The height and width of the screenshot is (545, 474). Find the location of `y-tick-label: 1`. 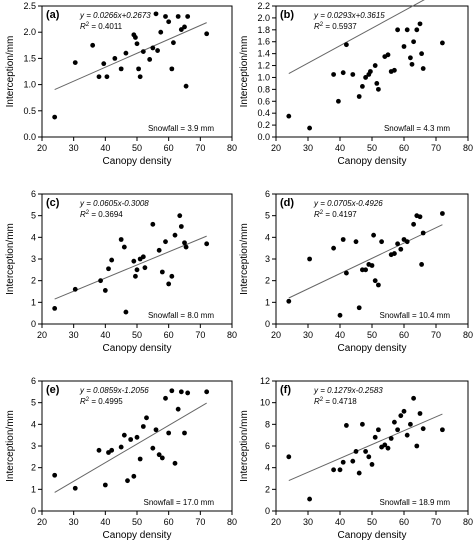

y-tick-label: 1 is located at coordinates (33, 302).